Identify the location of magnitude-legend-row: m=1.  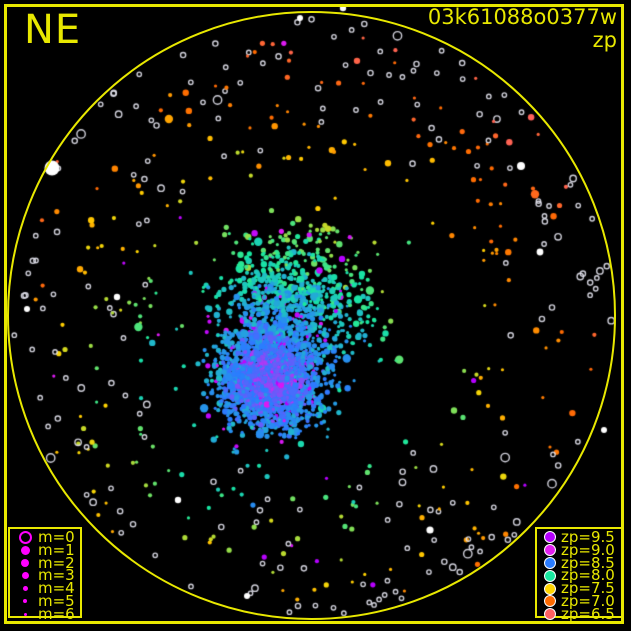
(46, 549).